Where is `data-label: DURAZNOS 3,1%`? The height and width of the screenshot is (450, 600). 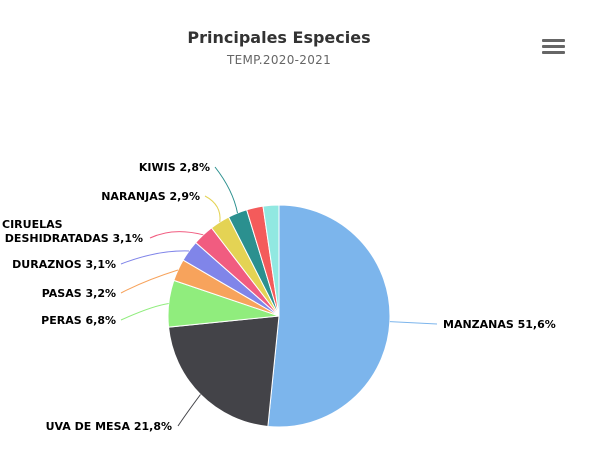
data-label: DURAZNOS 3,1% is located at coordinates (64, 264).